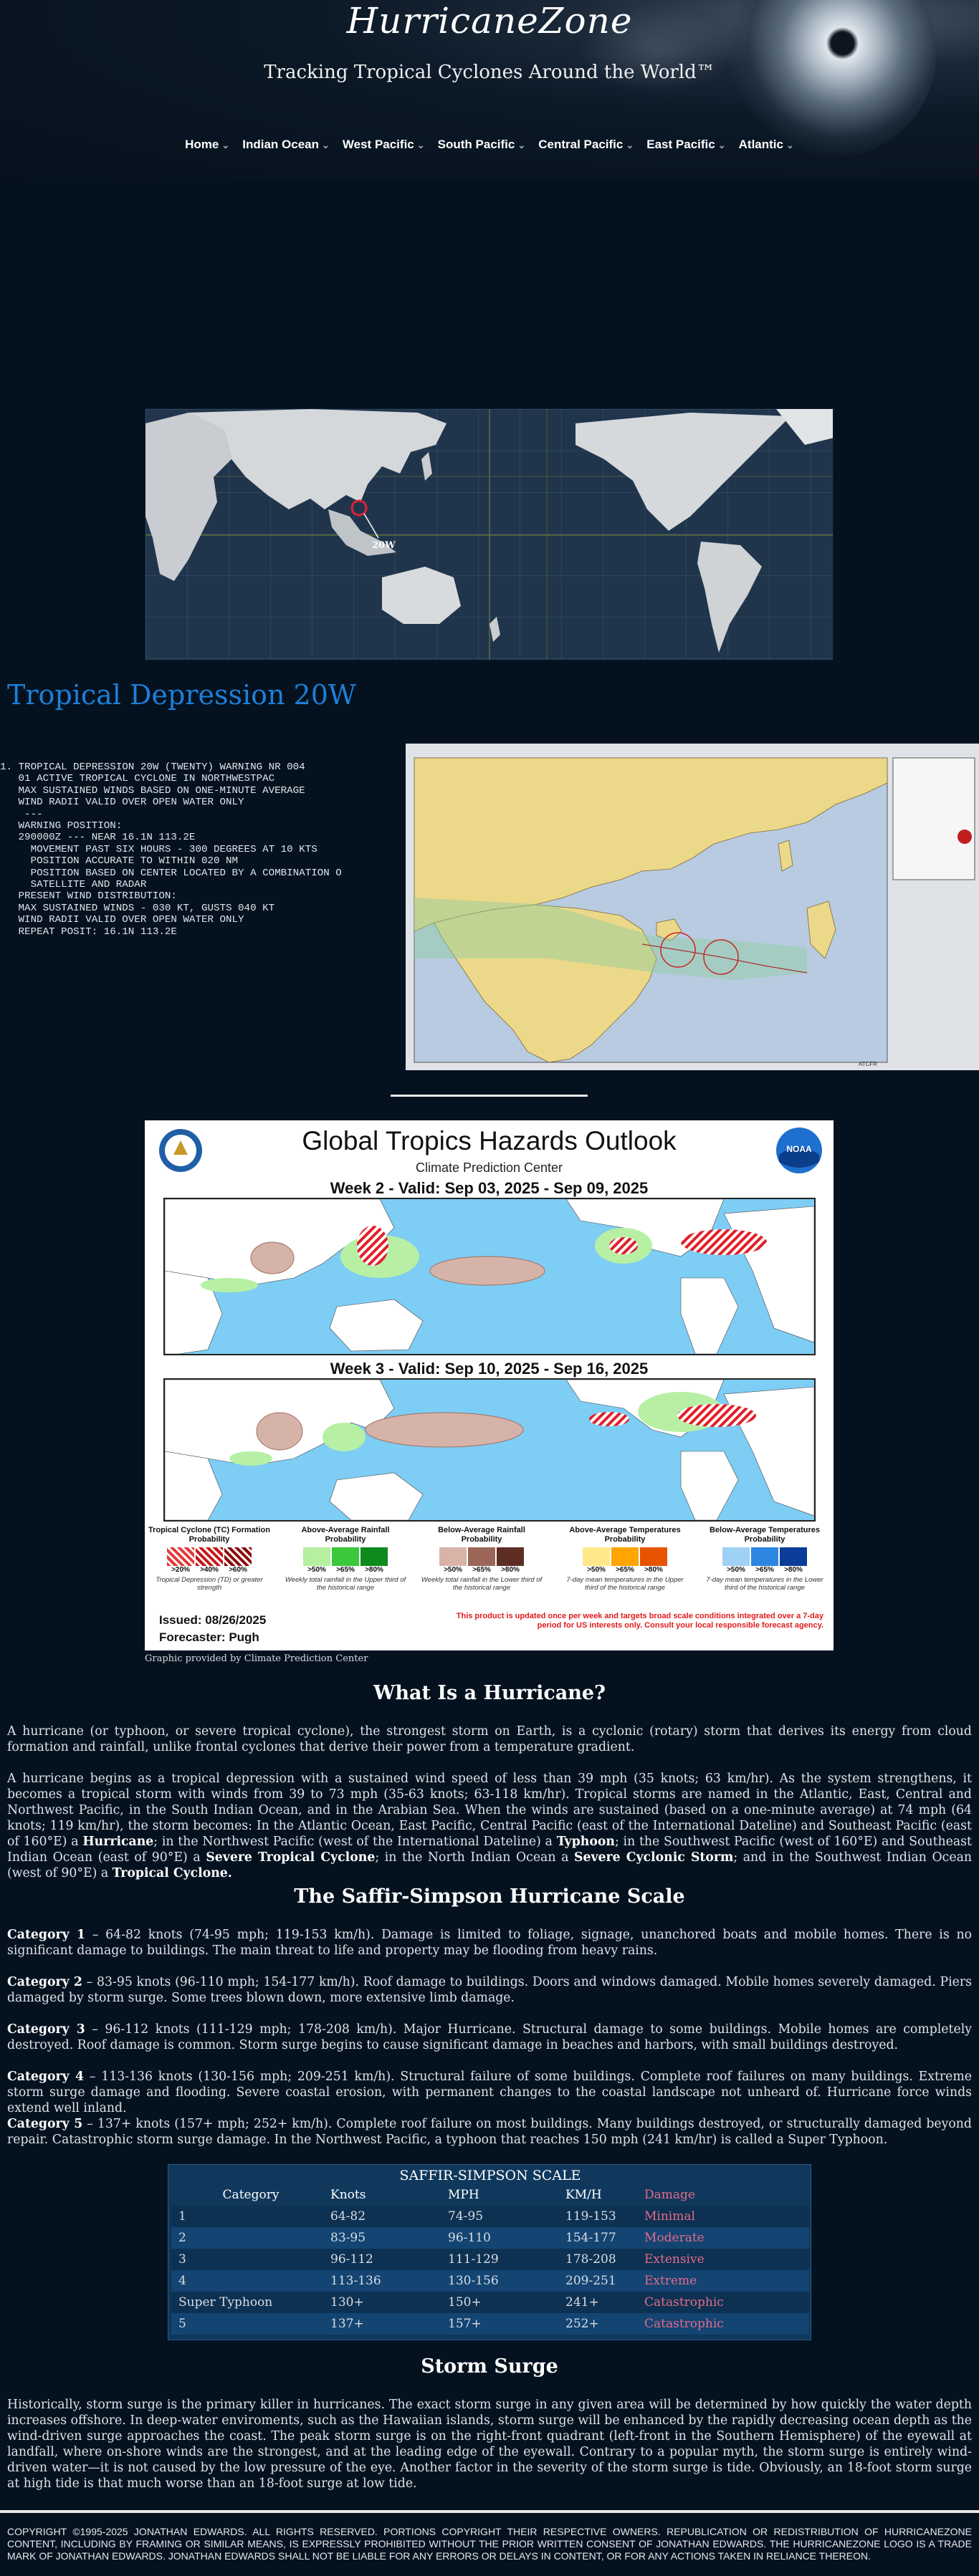  Describe the element at coordinates (586, 145) in the screenshot. I see `nav-central-pacific: Central Pacific ⌄` at that location.